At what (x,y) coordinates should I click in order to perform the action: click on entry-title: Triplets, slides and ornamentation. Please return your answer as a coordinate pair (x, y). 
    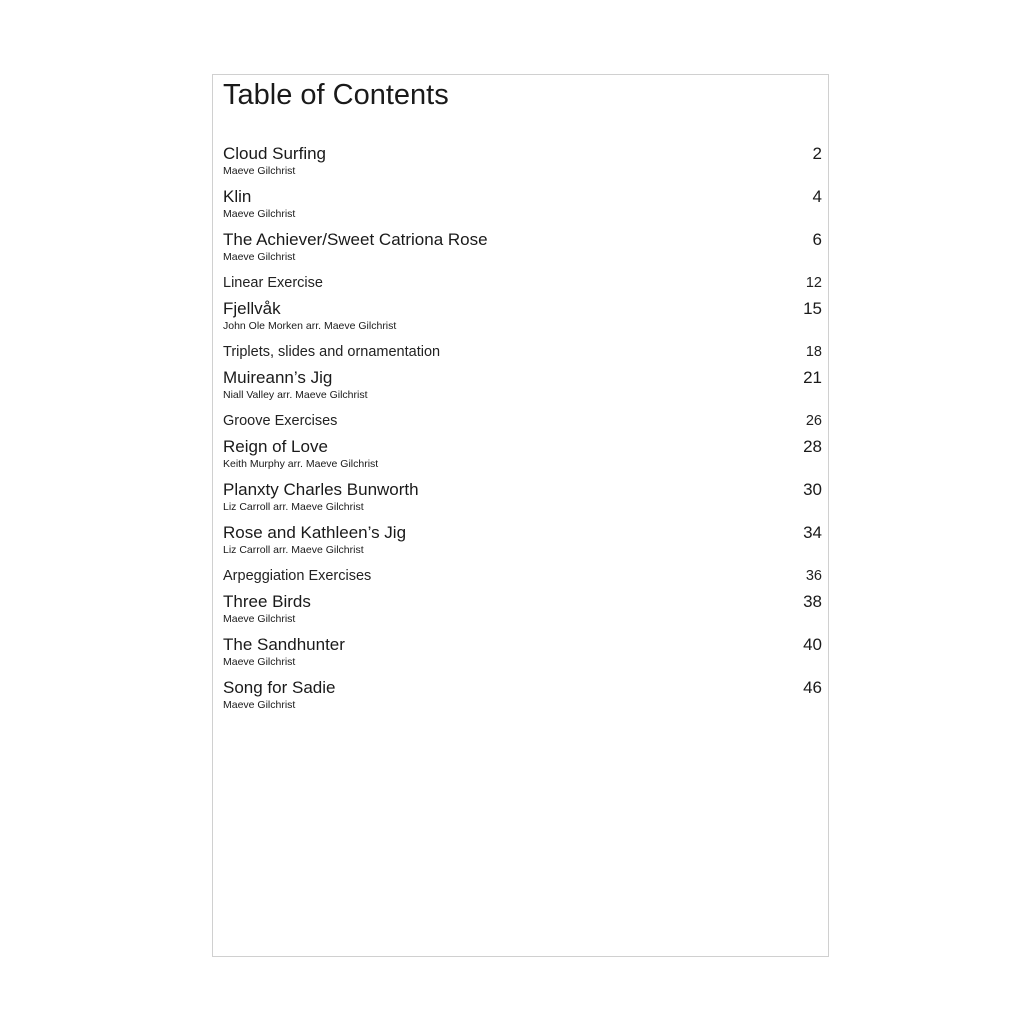
    Looking at the image, I should click on (332, 352).